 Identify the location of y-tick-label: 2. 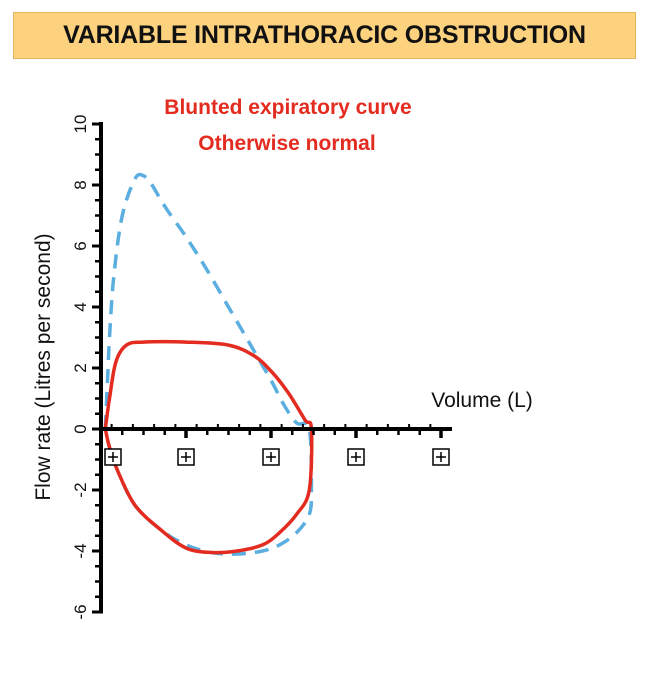
(80, 367).